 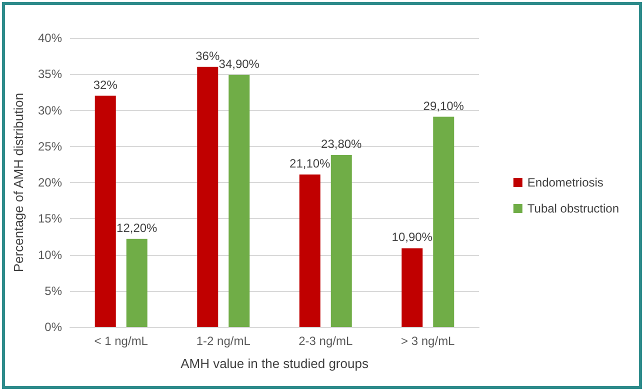 What do you see at coordinates (53, 291) in the screenshot?
I see `y-tick-label: 5%` at bounding box center [53, 291].